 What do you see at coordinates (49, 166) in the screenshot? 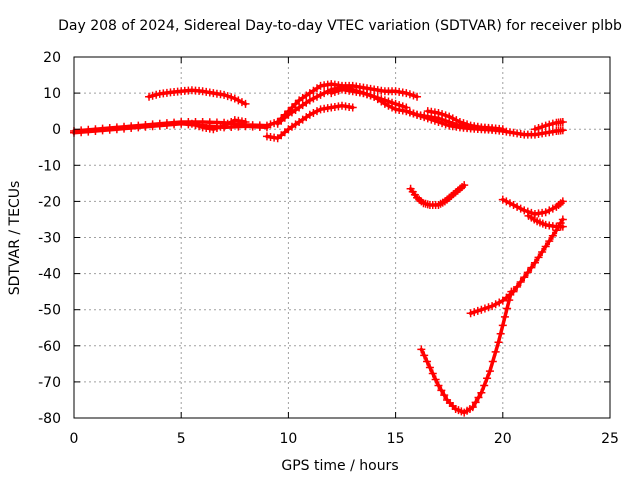
I see `y-tick-label: -10` at bounding box center [49, 166].